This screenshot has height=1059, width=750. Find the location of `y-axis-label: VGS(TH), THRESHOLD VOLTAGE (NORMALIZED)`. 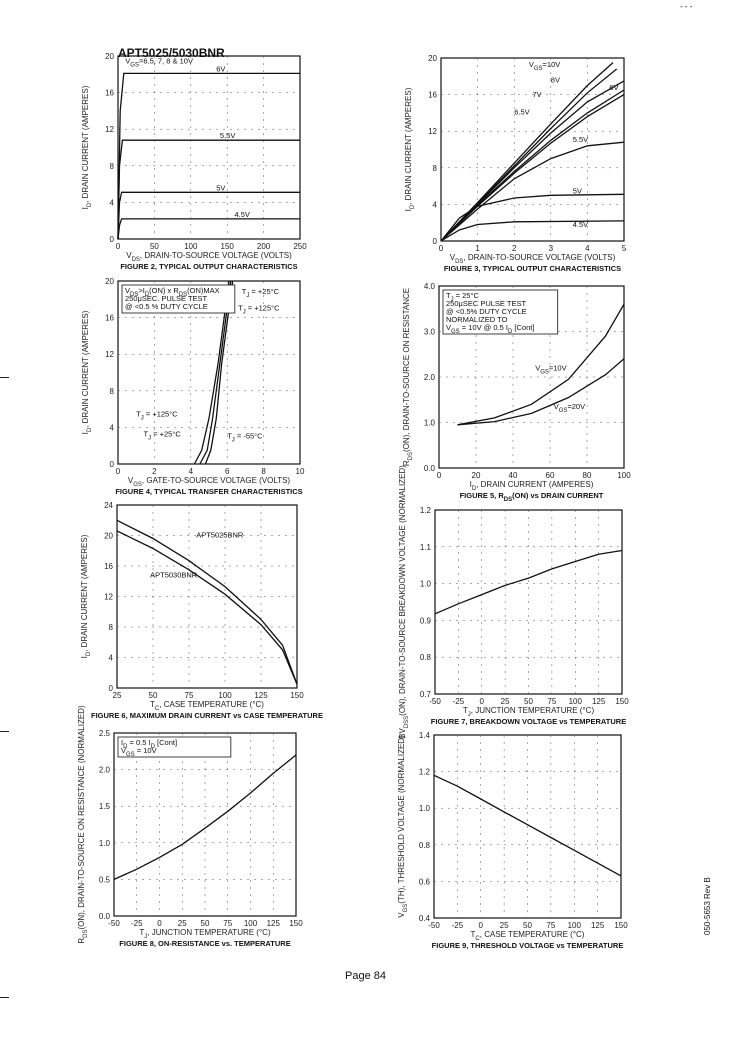

y-axis-label: VGS(TH), THRESHOLD VOLTAGE (NORMALIZED) is located at coordinates (403, 826).